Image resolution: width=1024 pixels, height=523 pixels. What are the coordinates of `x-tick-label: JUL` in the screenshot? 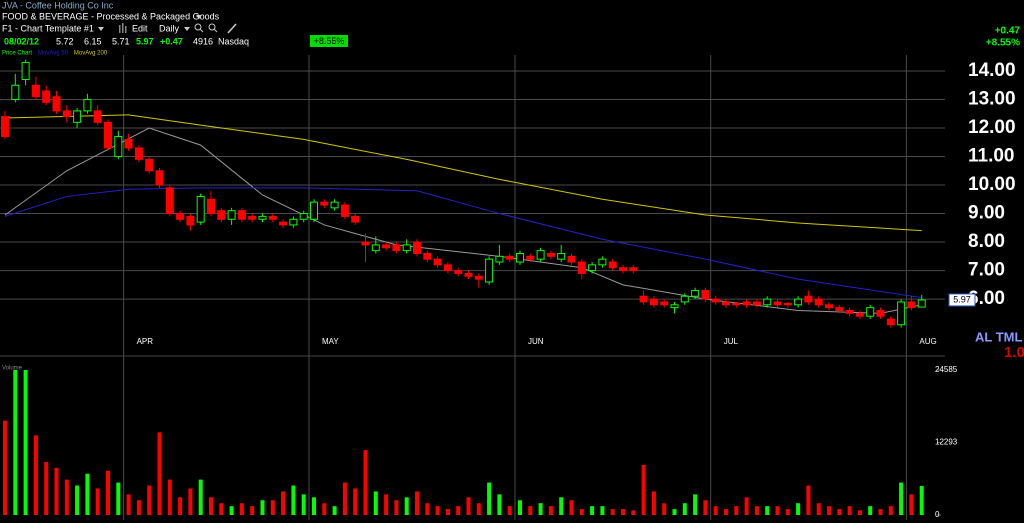 It's located at (731, 341).